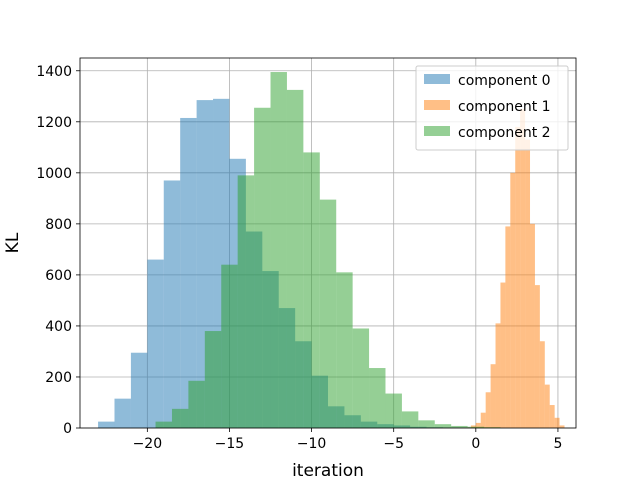 This screenshot has height=480, width=640. Describe the element at coordinates (557, 444) in the screenshot. I see `x-tick-label: 5` at that location.